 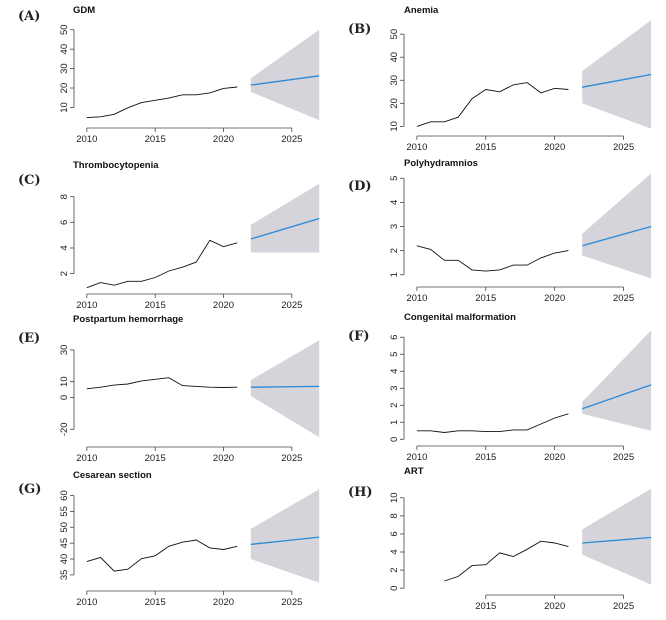 What do you see at coordinates (441, 163) in the screenshot?
I see `panel-title: Polyhydramnios` at bounding box center [441, 163].